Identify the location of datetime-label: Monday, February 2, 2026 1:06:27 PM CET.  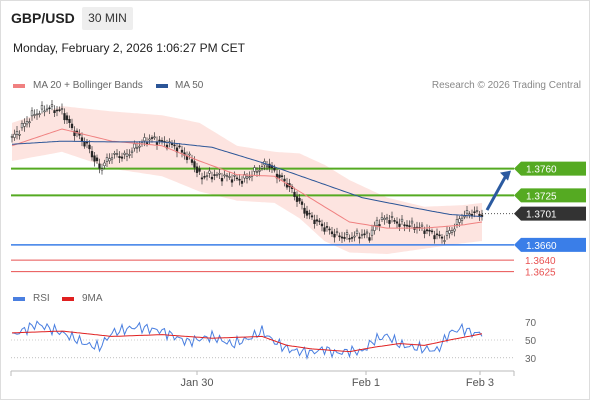
(129, 48).